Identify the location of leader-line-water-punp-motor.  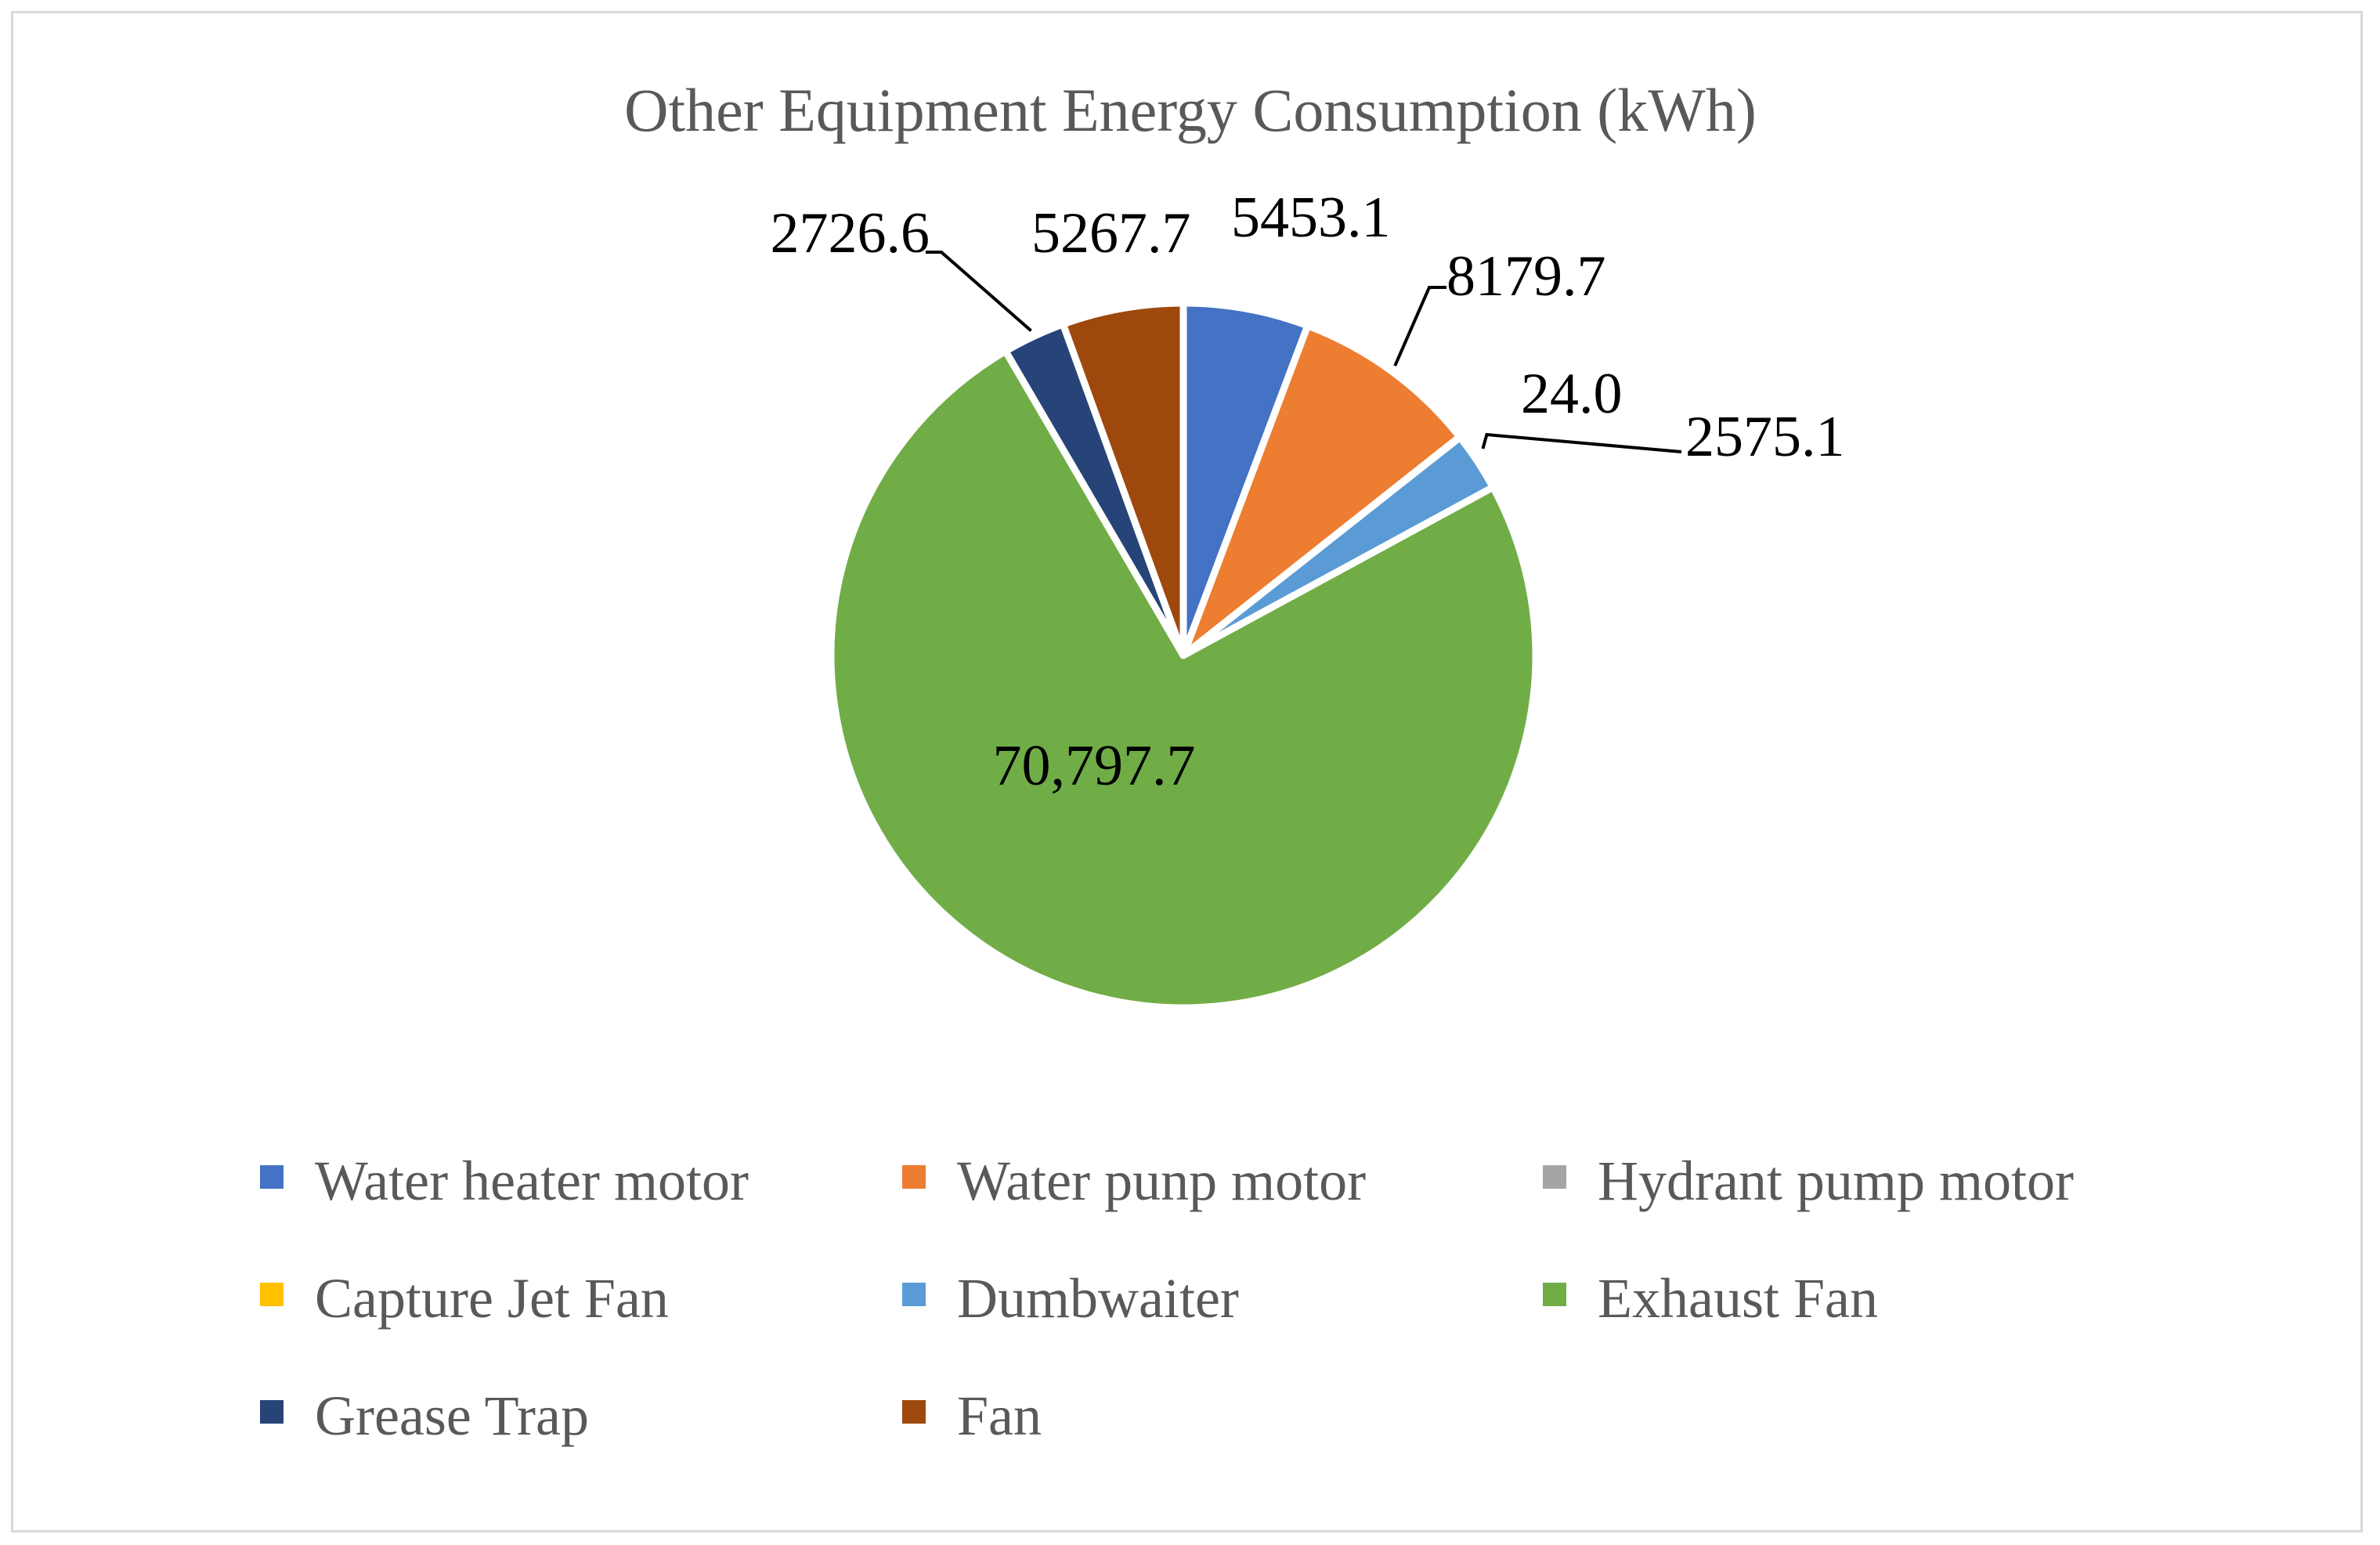
(1419, 326).